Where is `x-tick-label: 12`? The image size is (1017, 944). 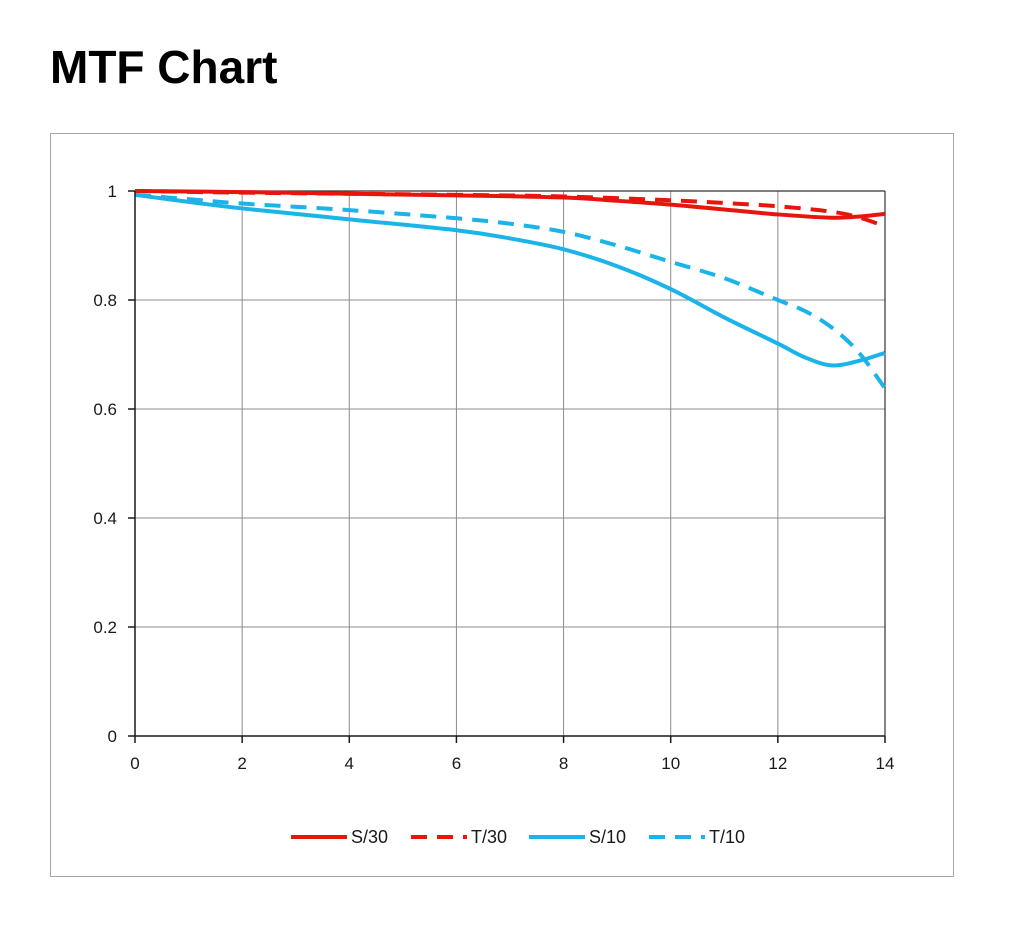
x-tick-label: 12 is located at coordinates (777, 763).